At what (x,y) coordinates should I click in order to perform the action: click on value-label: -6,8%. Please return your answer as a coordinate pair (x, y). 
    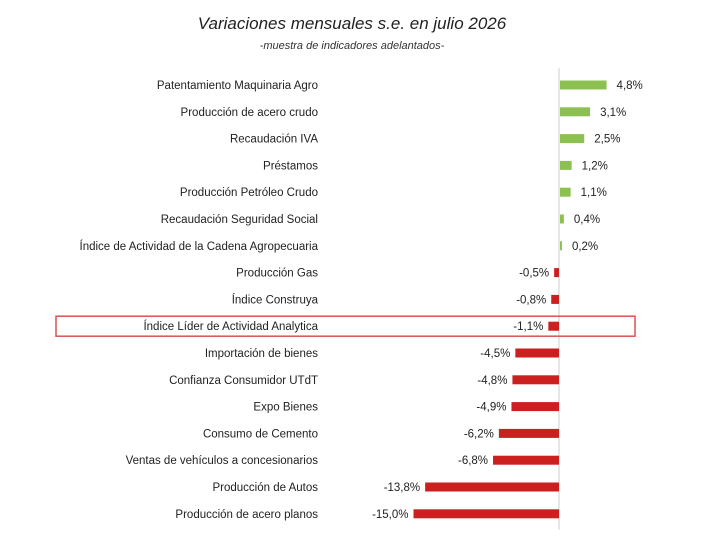
    Looking at the image, I should click on (473, 461).